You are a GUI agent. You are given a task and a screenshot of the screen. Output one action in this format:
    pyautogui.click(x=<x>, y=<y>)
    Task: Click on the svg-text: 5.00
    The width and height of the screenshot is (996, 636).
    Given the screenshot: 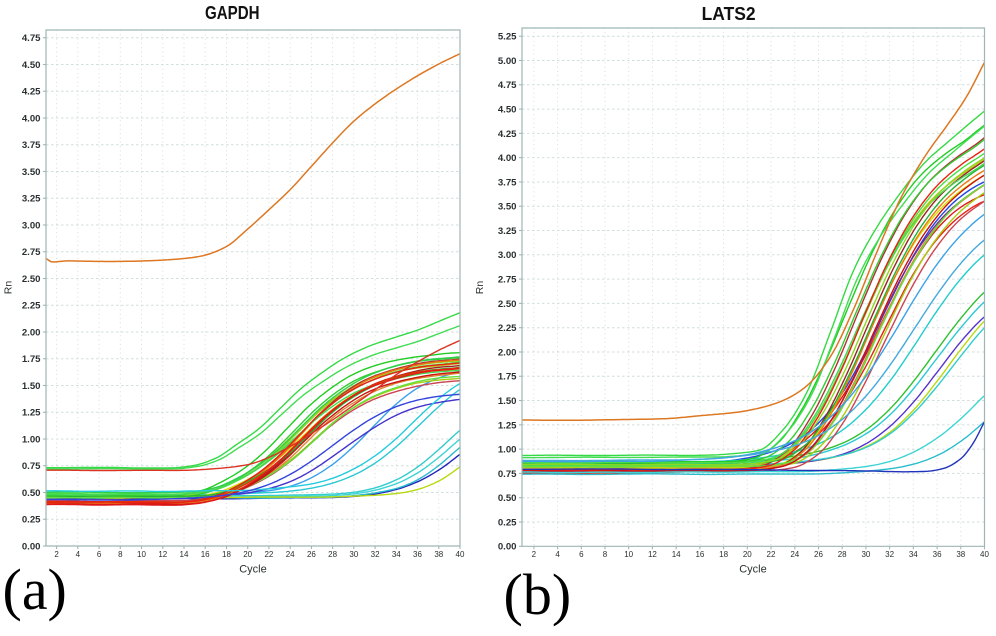 What is the action you would take?
    pyautogui.click(x=507, y=61)
    